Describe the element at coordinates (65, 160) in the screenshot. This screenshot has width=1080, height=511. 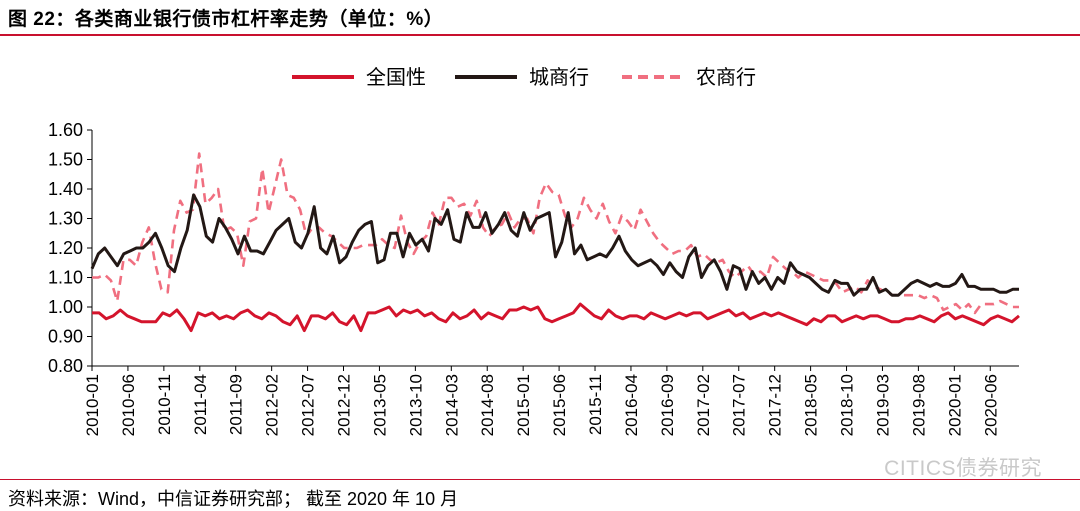
I see `y-tick-label: 1.50` at that location.